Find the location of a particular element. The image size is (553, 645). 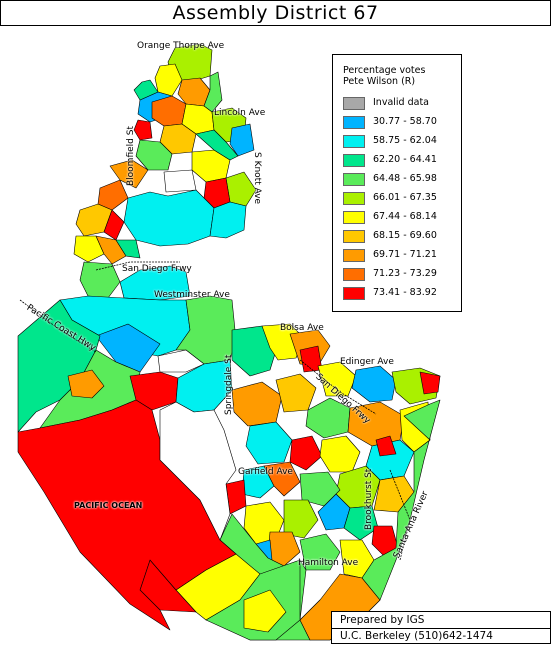

region-garfield-orange is located at coordinates (282, 479).